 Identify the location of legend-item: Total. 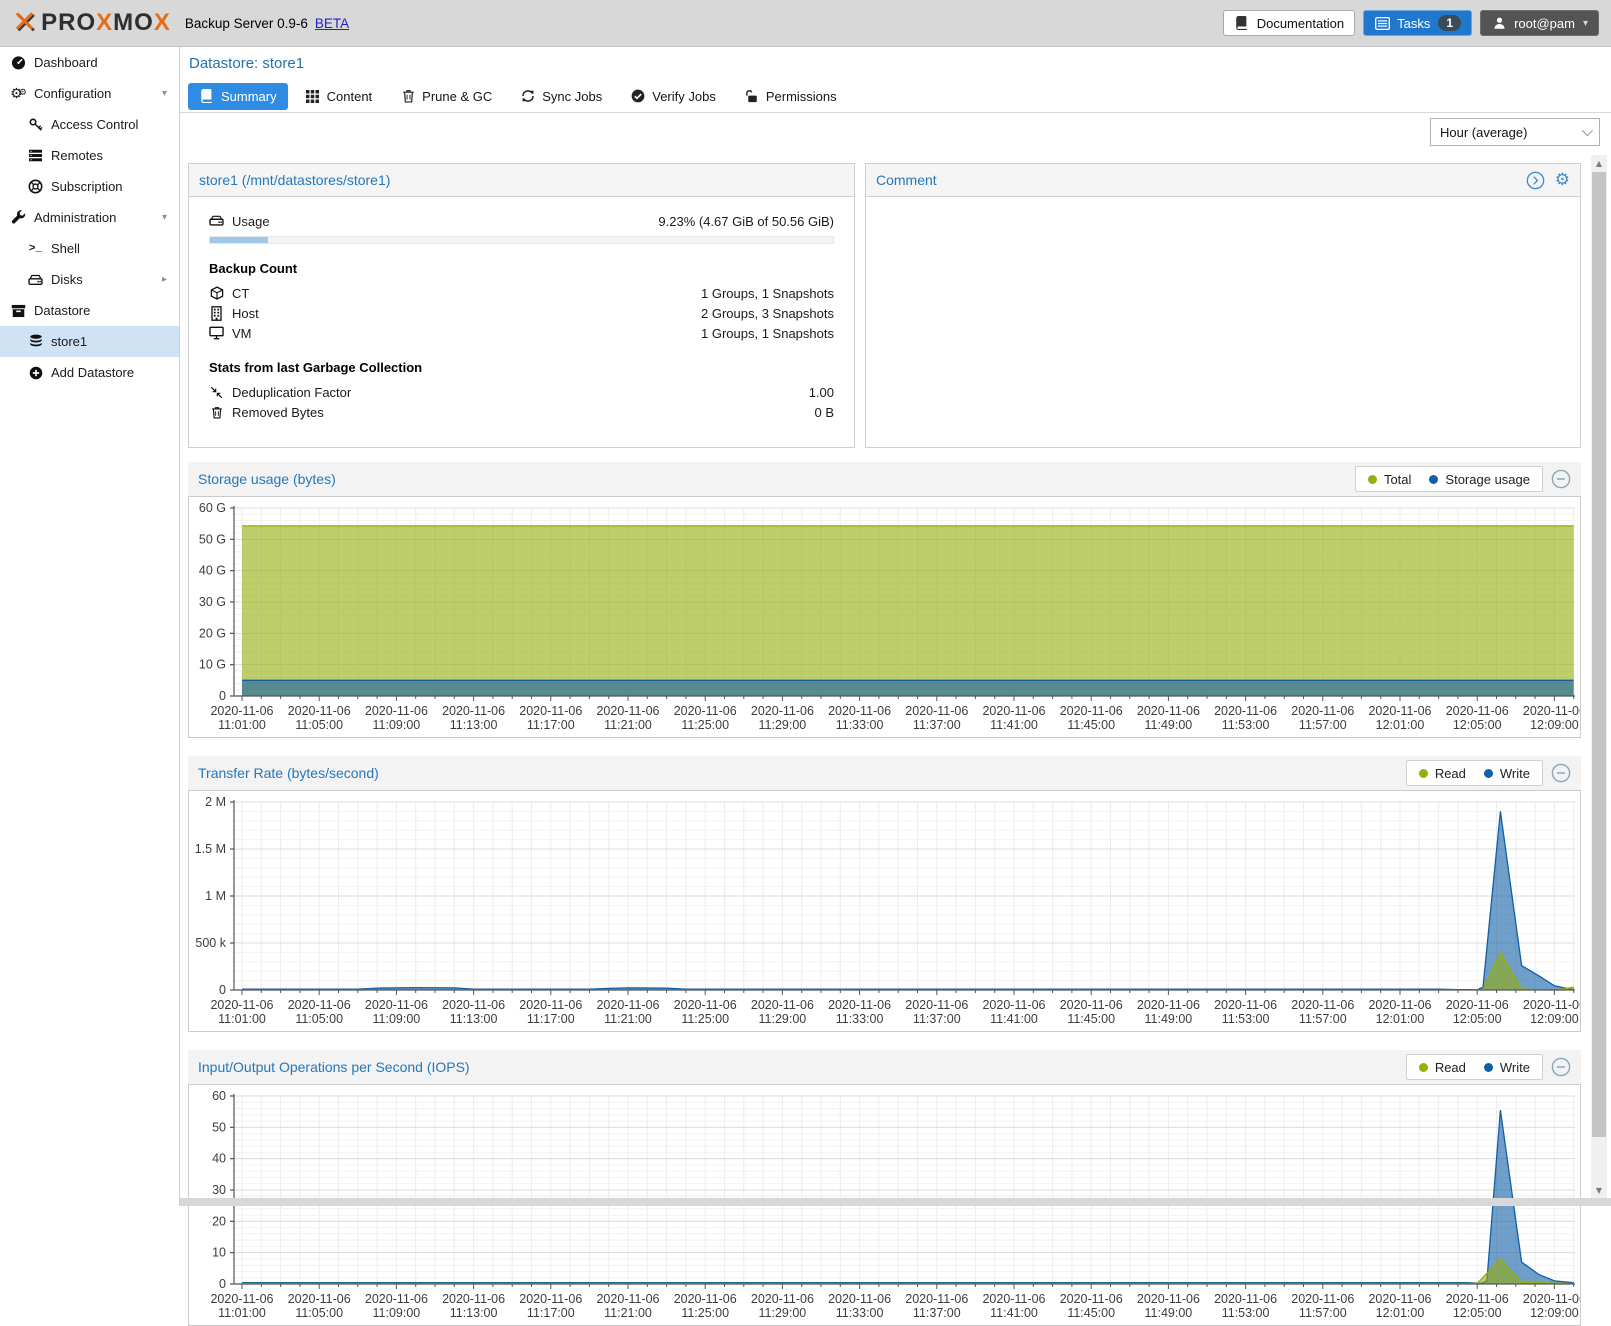
(1389, 479).